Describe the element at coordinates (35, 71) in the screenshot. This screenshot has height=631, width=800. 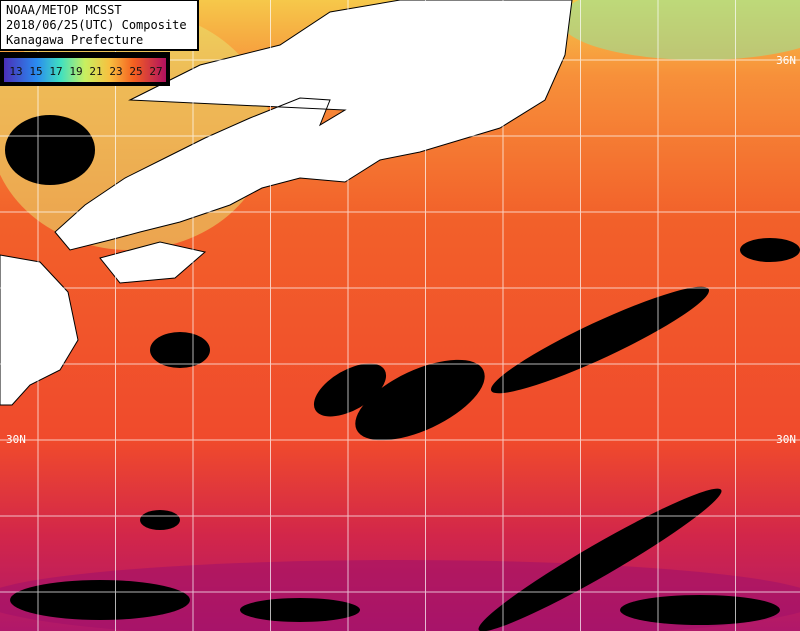
I see `scale-label: 15` at that location.